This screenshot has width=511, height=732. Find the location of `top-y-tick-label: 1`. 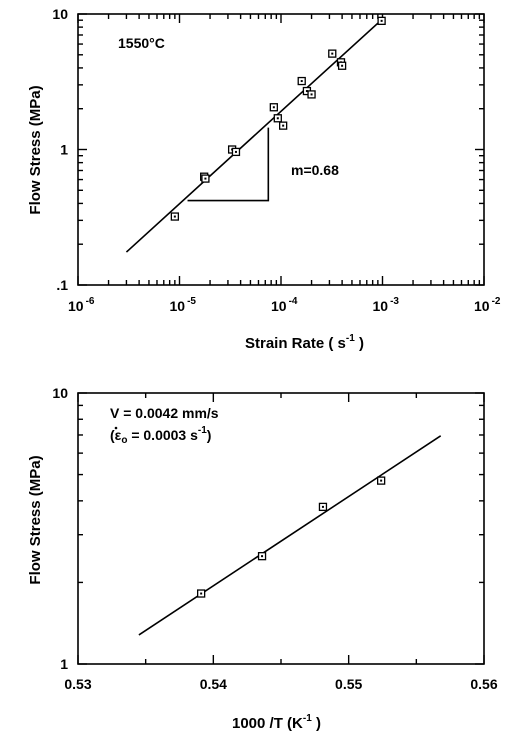

top-y-tick-label: 1 is located at coordinates (64, 150).